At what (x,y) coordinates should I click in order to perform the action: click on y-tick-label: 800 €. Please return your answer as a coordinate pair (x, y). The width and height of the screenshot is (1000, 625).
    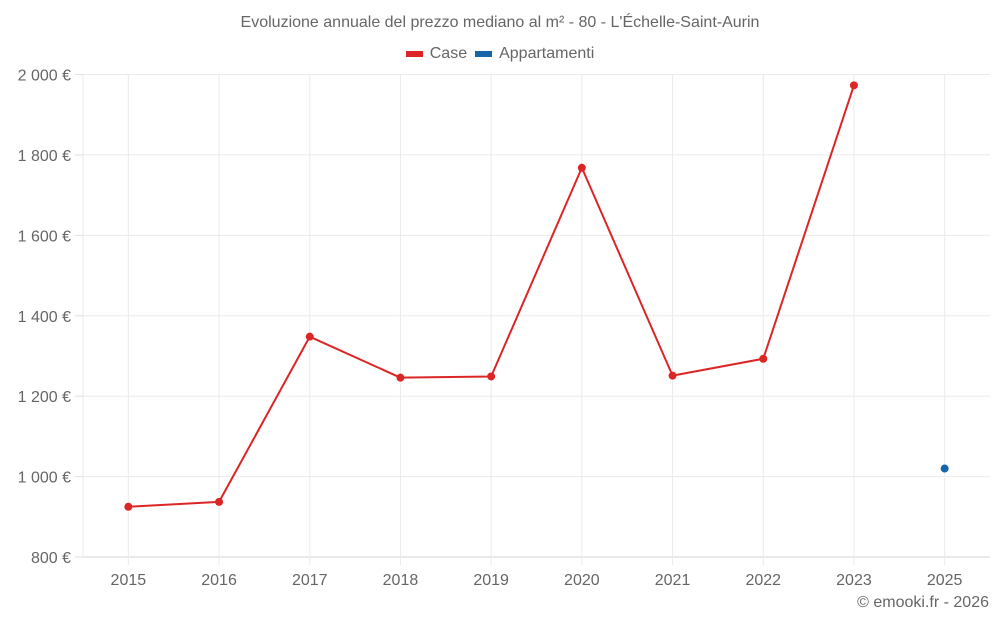
    Looking at the image, I should click on (51, 558).